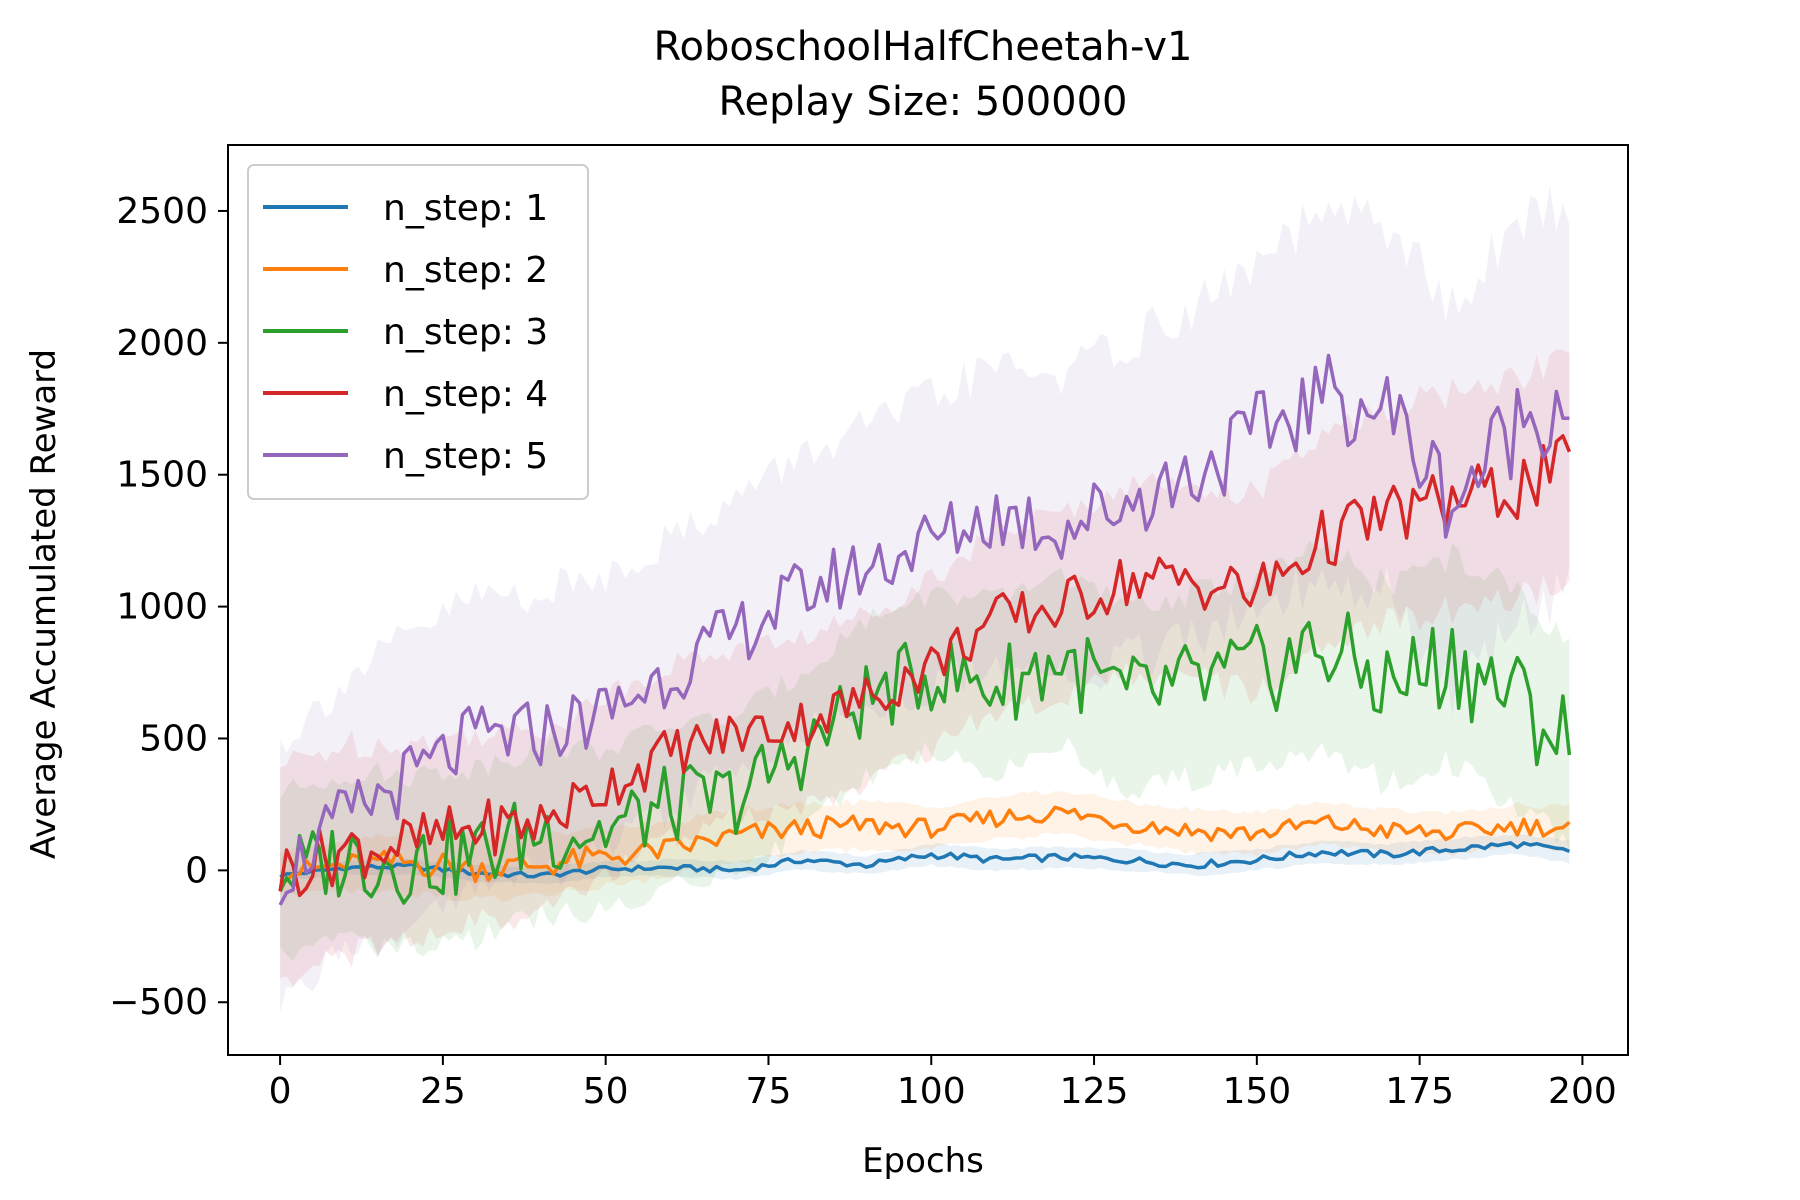  I want to click on x-tick-label: 25, so click(443, 1091).